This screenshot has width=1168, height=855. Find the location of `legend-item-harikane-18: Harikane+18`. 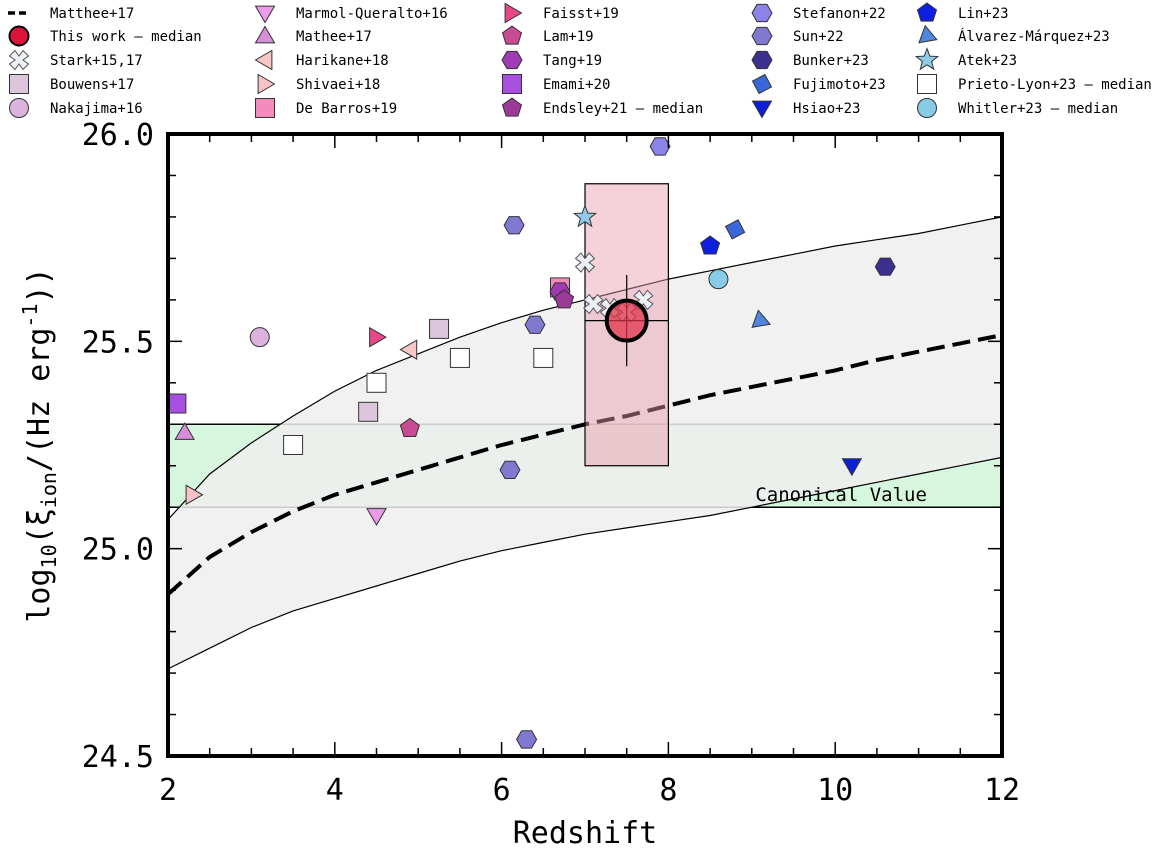

legend-item-harikane-18: Harikane+18 is located at coordinates (321, 60).